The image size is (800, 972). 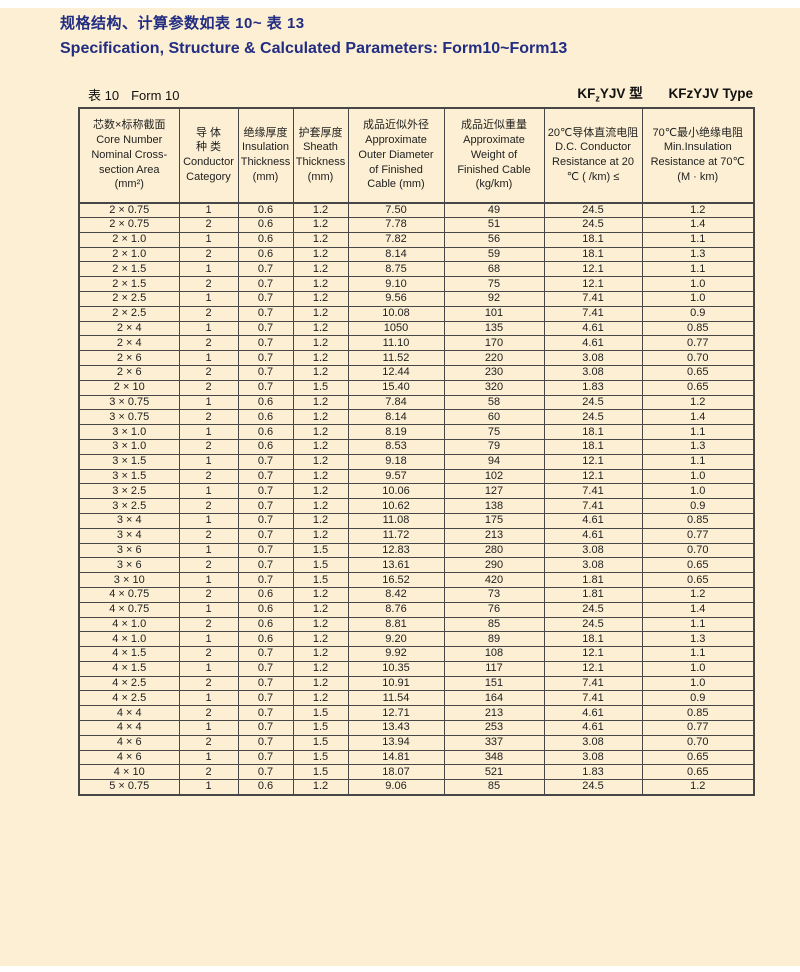 I want to click on table-row: 2 × 0.75 1 0.6 1.2 7.50 49 24.5 1.2, so click(x=416, y=210).